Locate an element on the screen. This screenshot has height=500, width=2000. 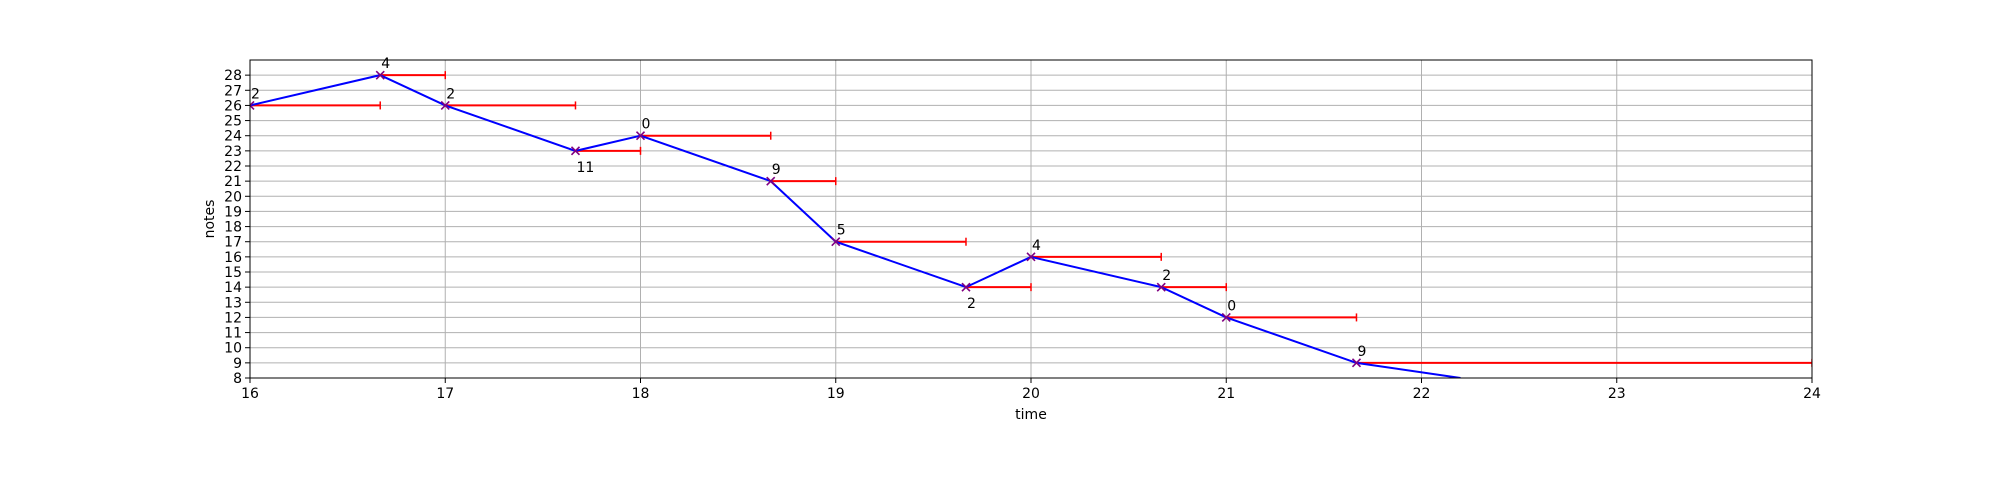
y-tick-label: 21 is located at coordinates (233, 182).